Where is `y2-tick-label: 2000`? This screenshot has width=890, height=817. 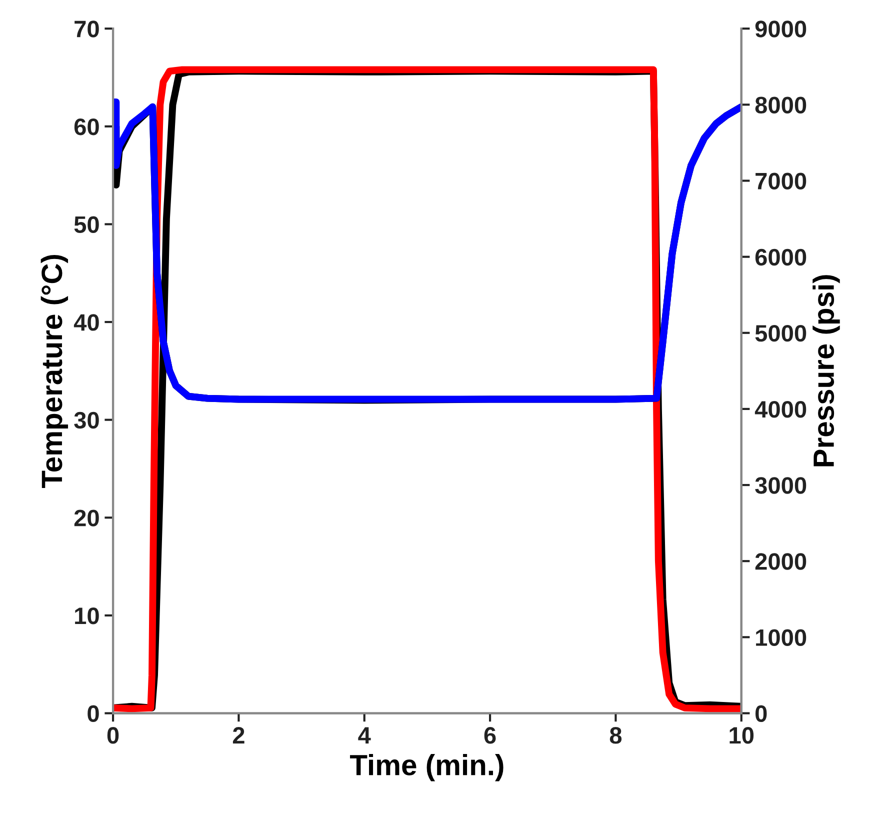
y2-tick-label: 2000 is located at coordinates (780, 561).